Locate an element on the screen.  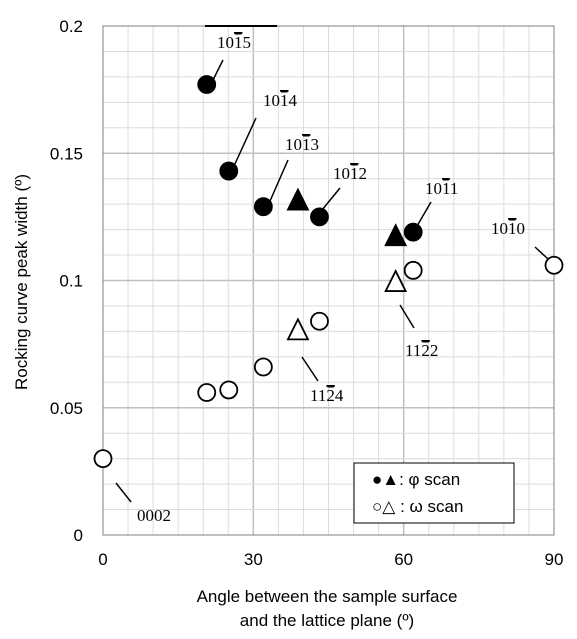
x-axis-title-line-2: and the lattice plane (º) is located at coordinates (327, 620).